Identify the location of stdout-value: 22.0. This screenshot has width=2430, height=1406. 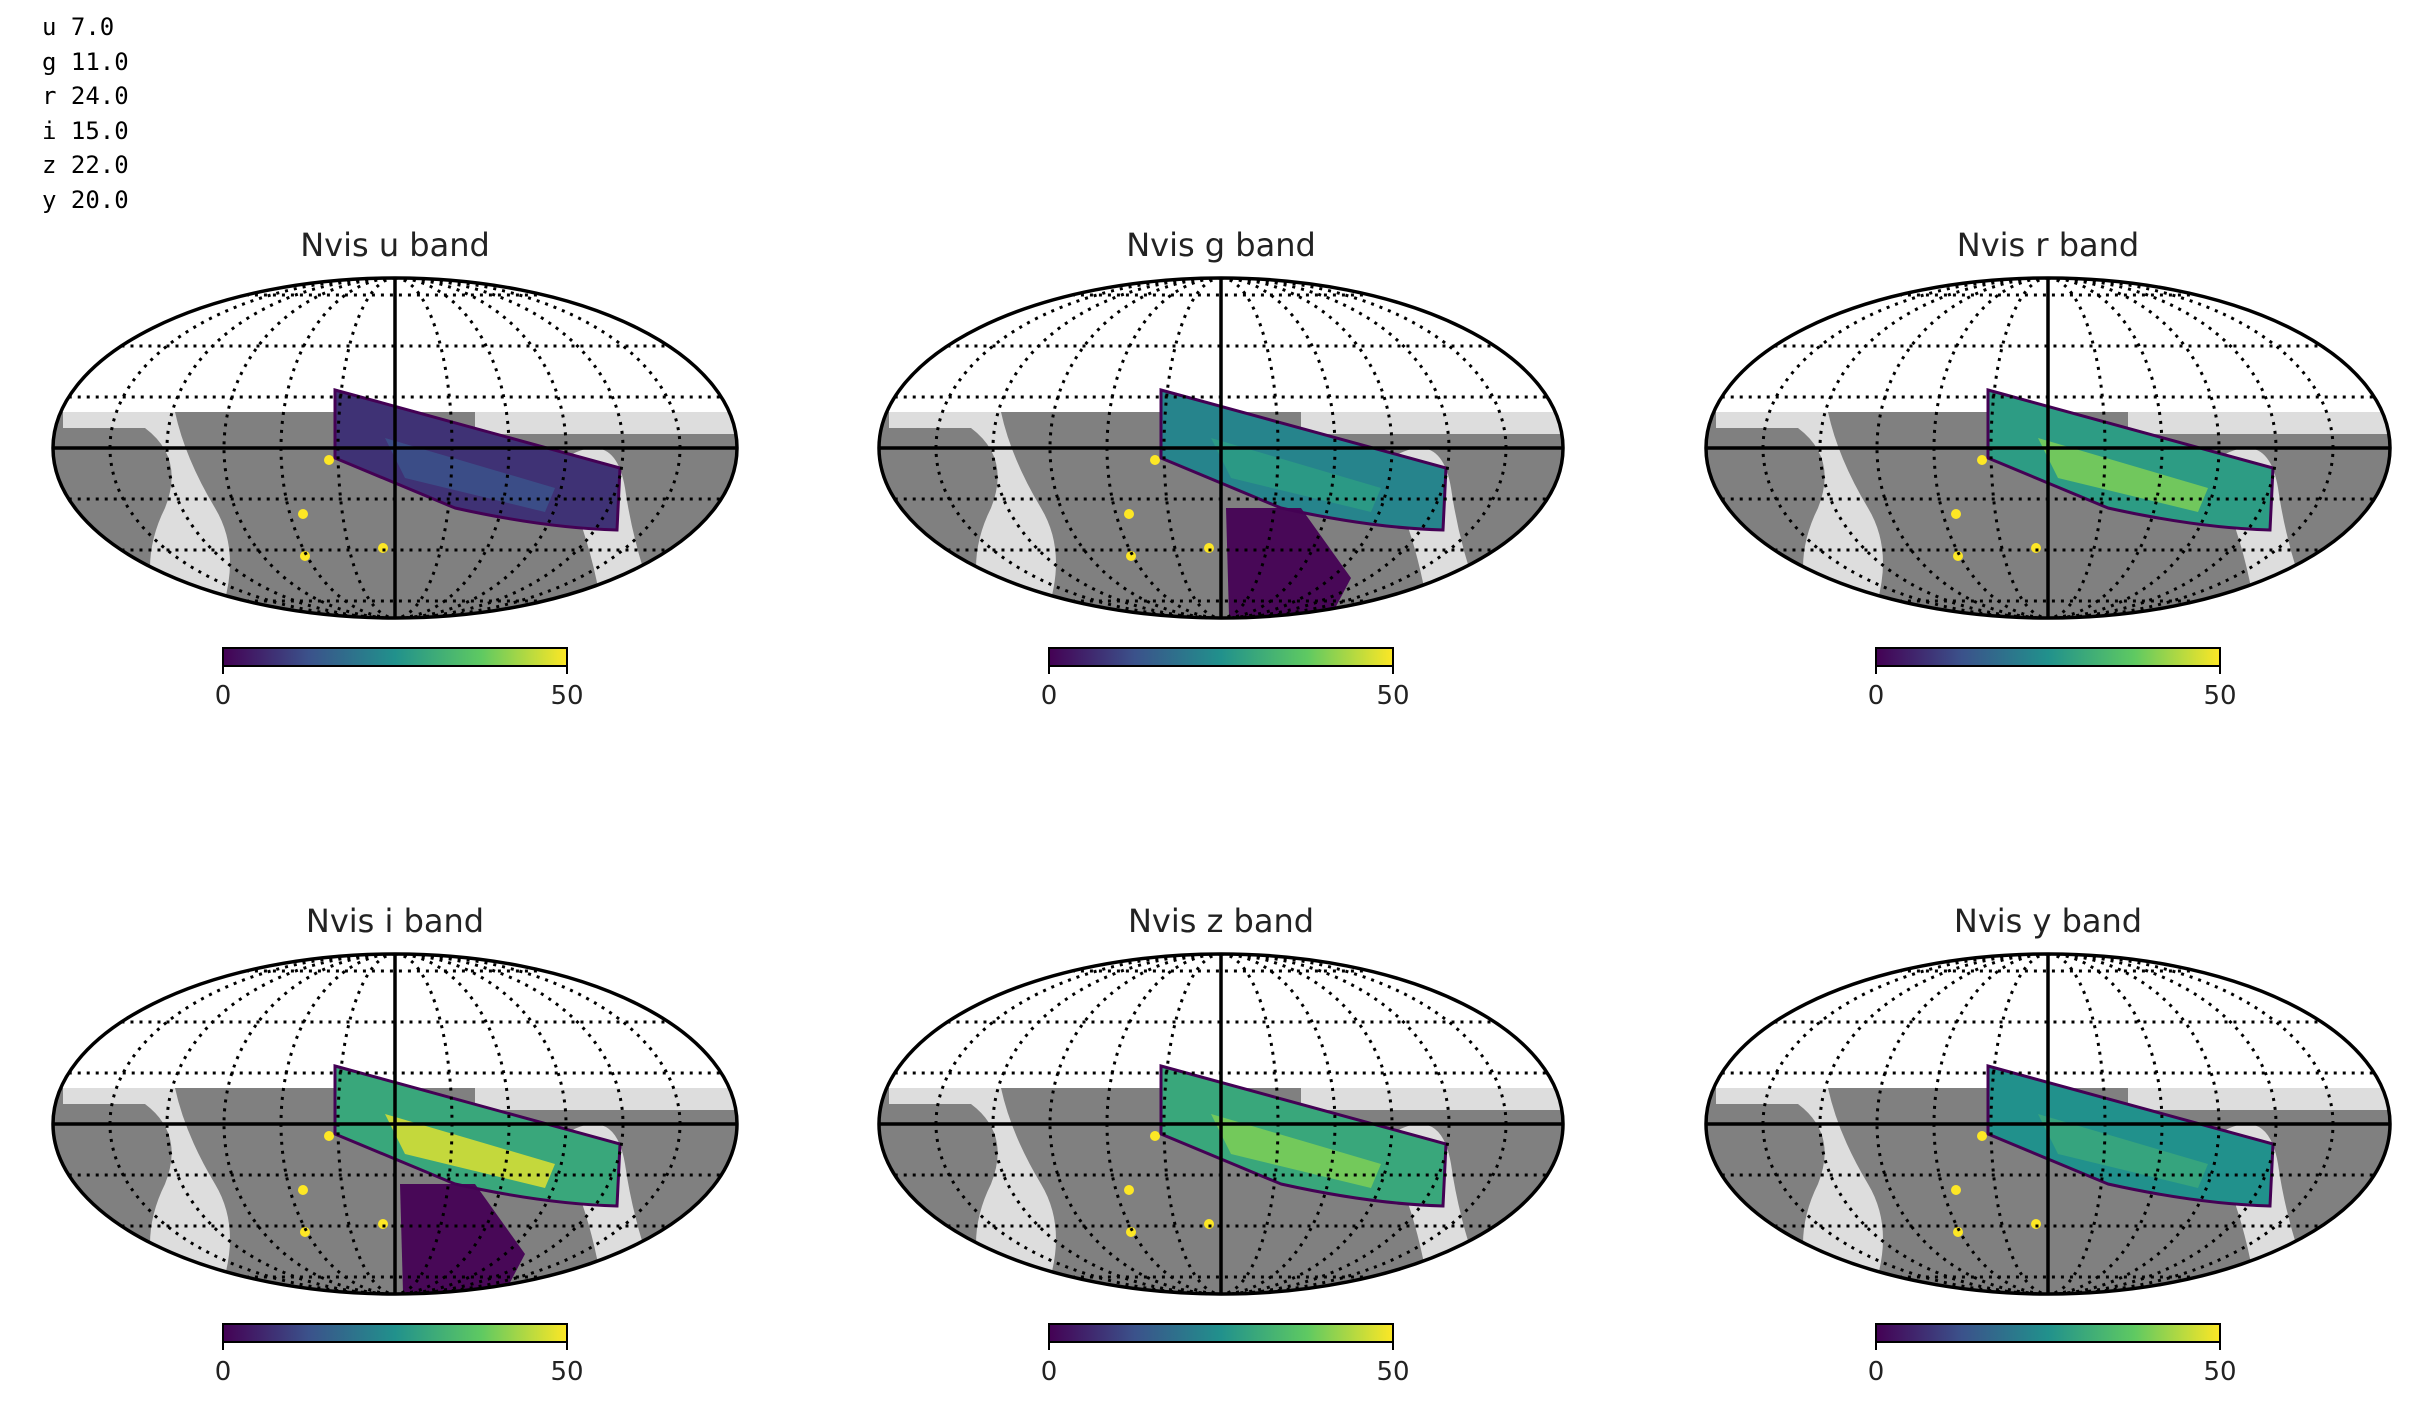
(99, 165).